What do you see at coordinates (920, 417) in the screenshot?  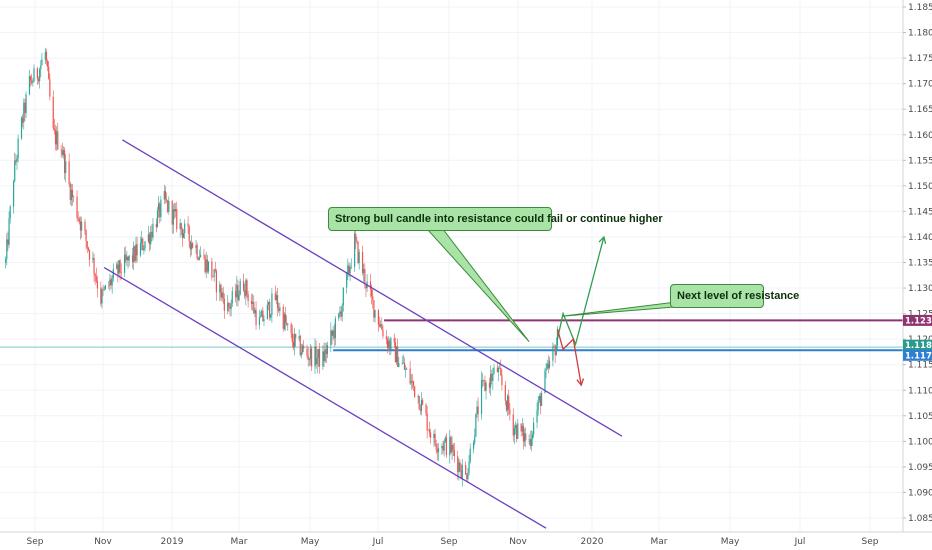 I see `price-tick-label: 1.10500` at bounding box center [920, 417].